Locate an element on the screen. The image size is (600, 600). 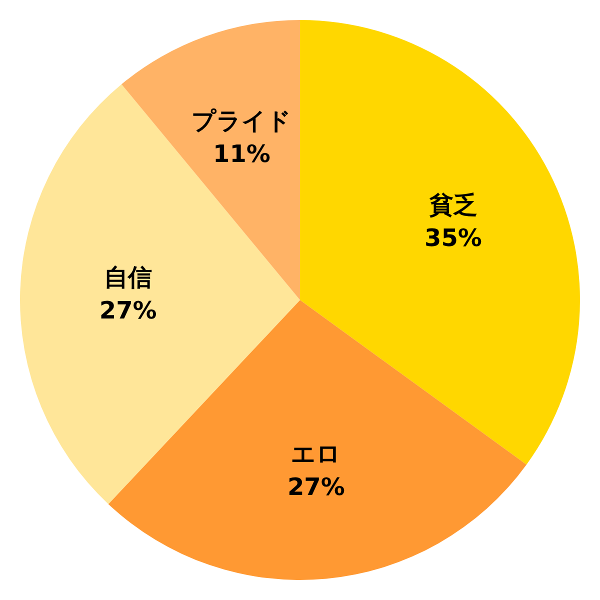
slice-label: プライド is located at coordinates (242, 121).